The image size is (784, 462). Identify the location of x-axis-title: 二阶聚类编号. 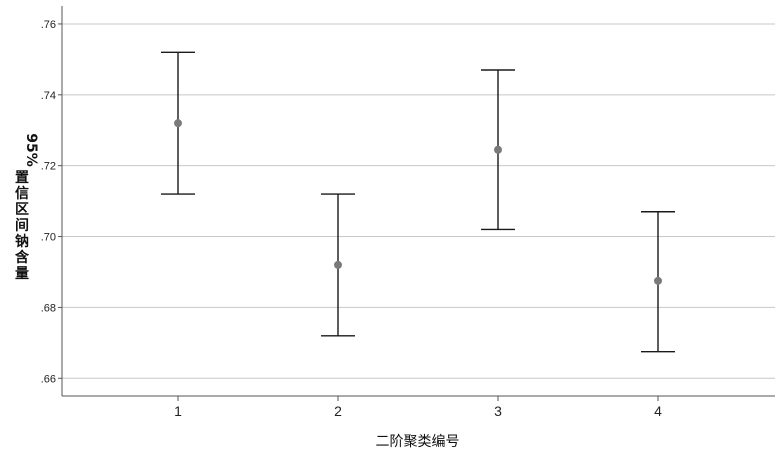
(418, 442).